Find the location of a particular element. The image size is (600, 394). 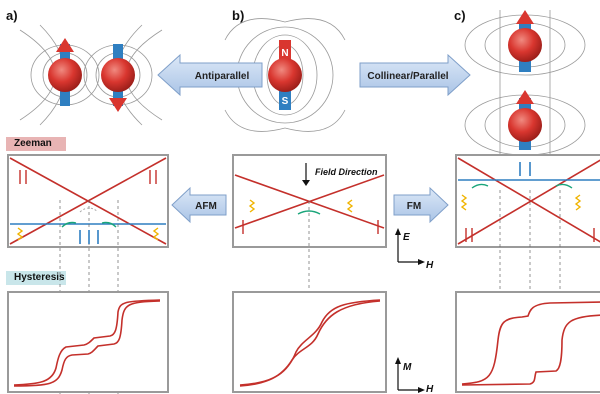

zeeman-panel-b: Field Direction is located at coordinates (309, 227).